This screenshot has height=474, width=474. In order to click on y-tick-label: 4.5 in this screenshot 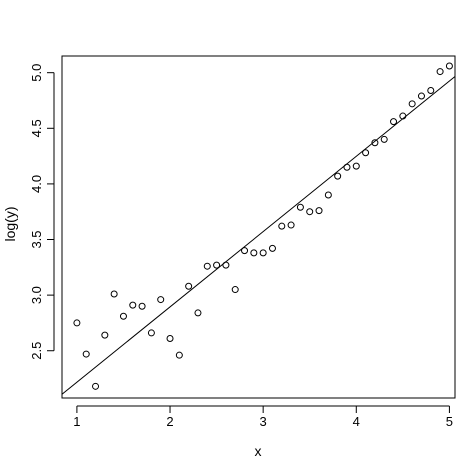, I will do `click(36, 128)`.